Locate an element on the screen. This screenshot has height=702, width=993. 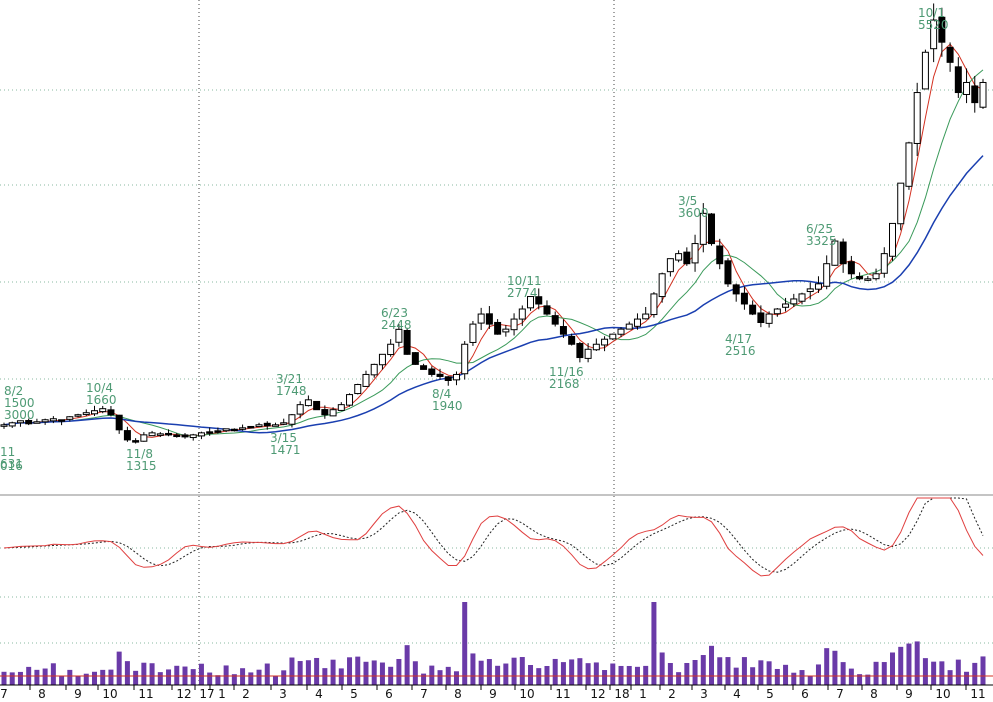
x-tick-label: 7 is located at coordinates (424, 694).